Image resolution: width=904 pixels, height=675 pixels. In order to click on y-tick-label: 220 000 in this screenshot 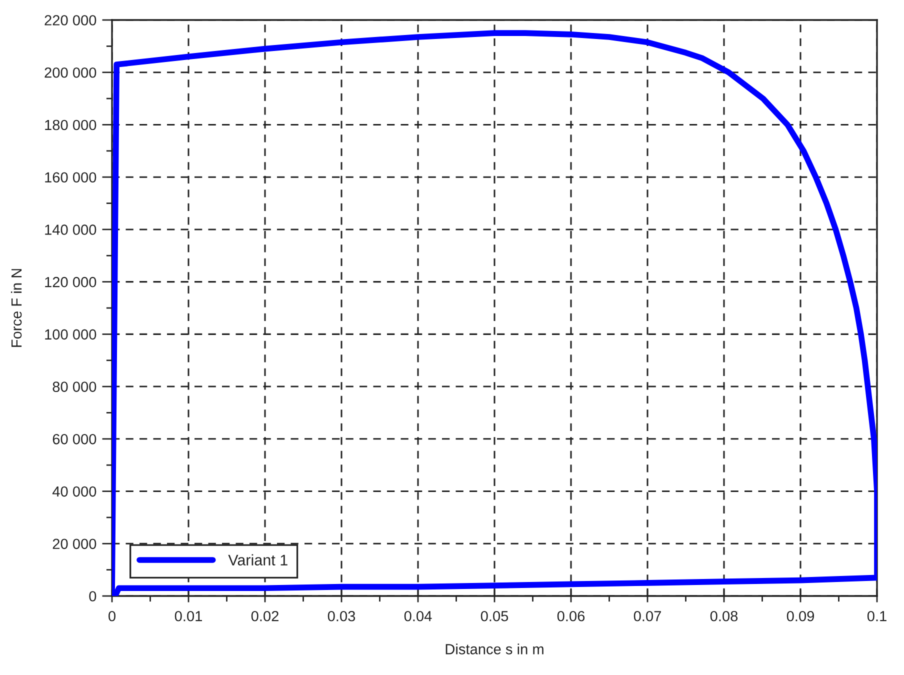, I will do `click(70, 20)`.